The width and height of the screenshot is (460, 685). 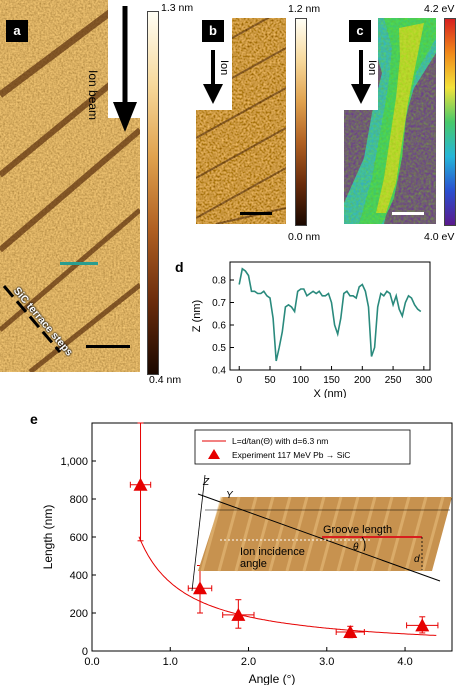 What do you see at coordinates (48, 537) in the screenshot?
I see `y-axis-label-e: Length (nm)` at bounding box center [48, 537].